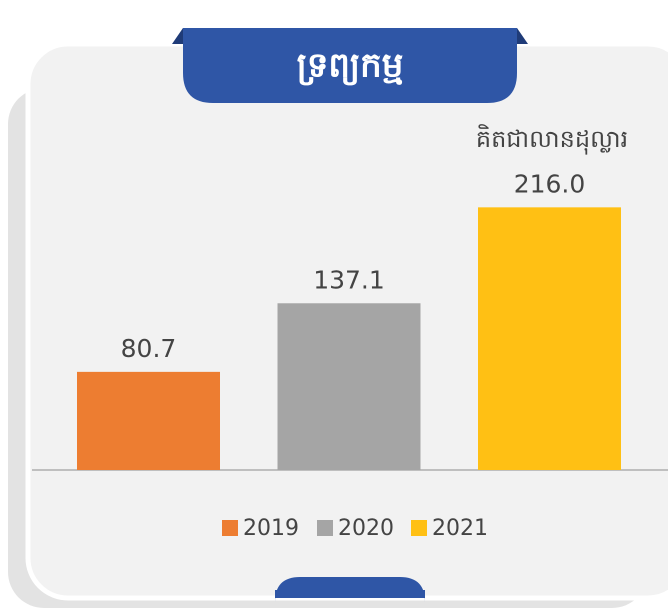 Image resolution: width=668 pixels, height=612 pixels. I want to click on unit-label: គិតជាលានដុល្លារ, so click(552, 139).